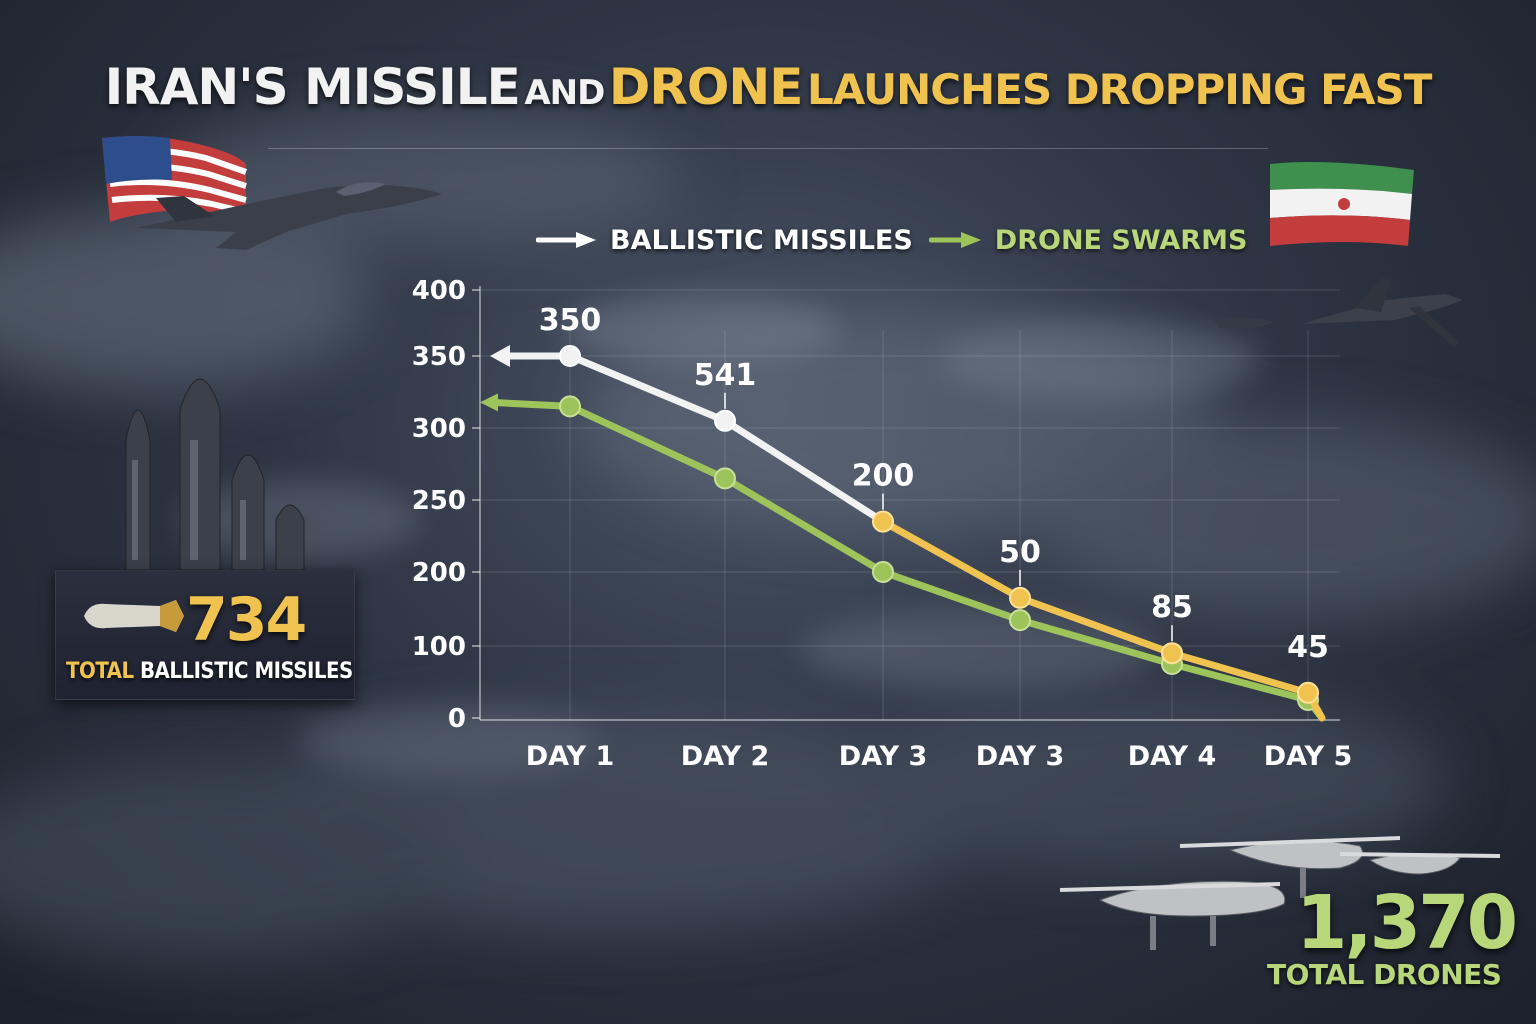 The height and width of the screenshot is (1024, 1536). What do you see at coordinates (439, 291) in the screenshot?
I see `y-tick-label: 400` at bounding box center [439, 291].